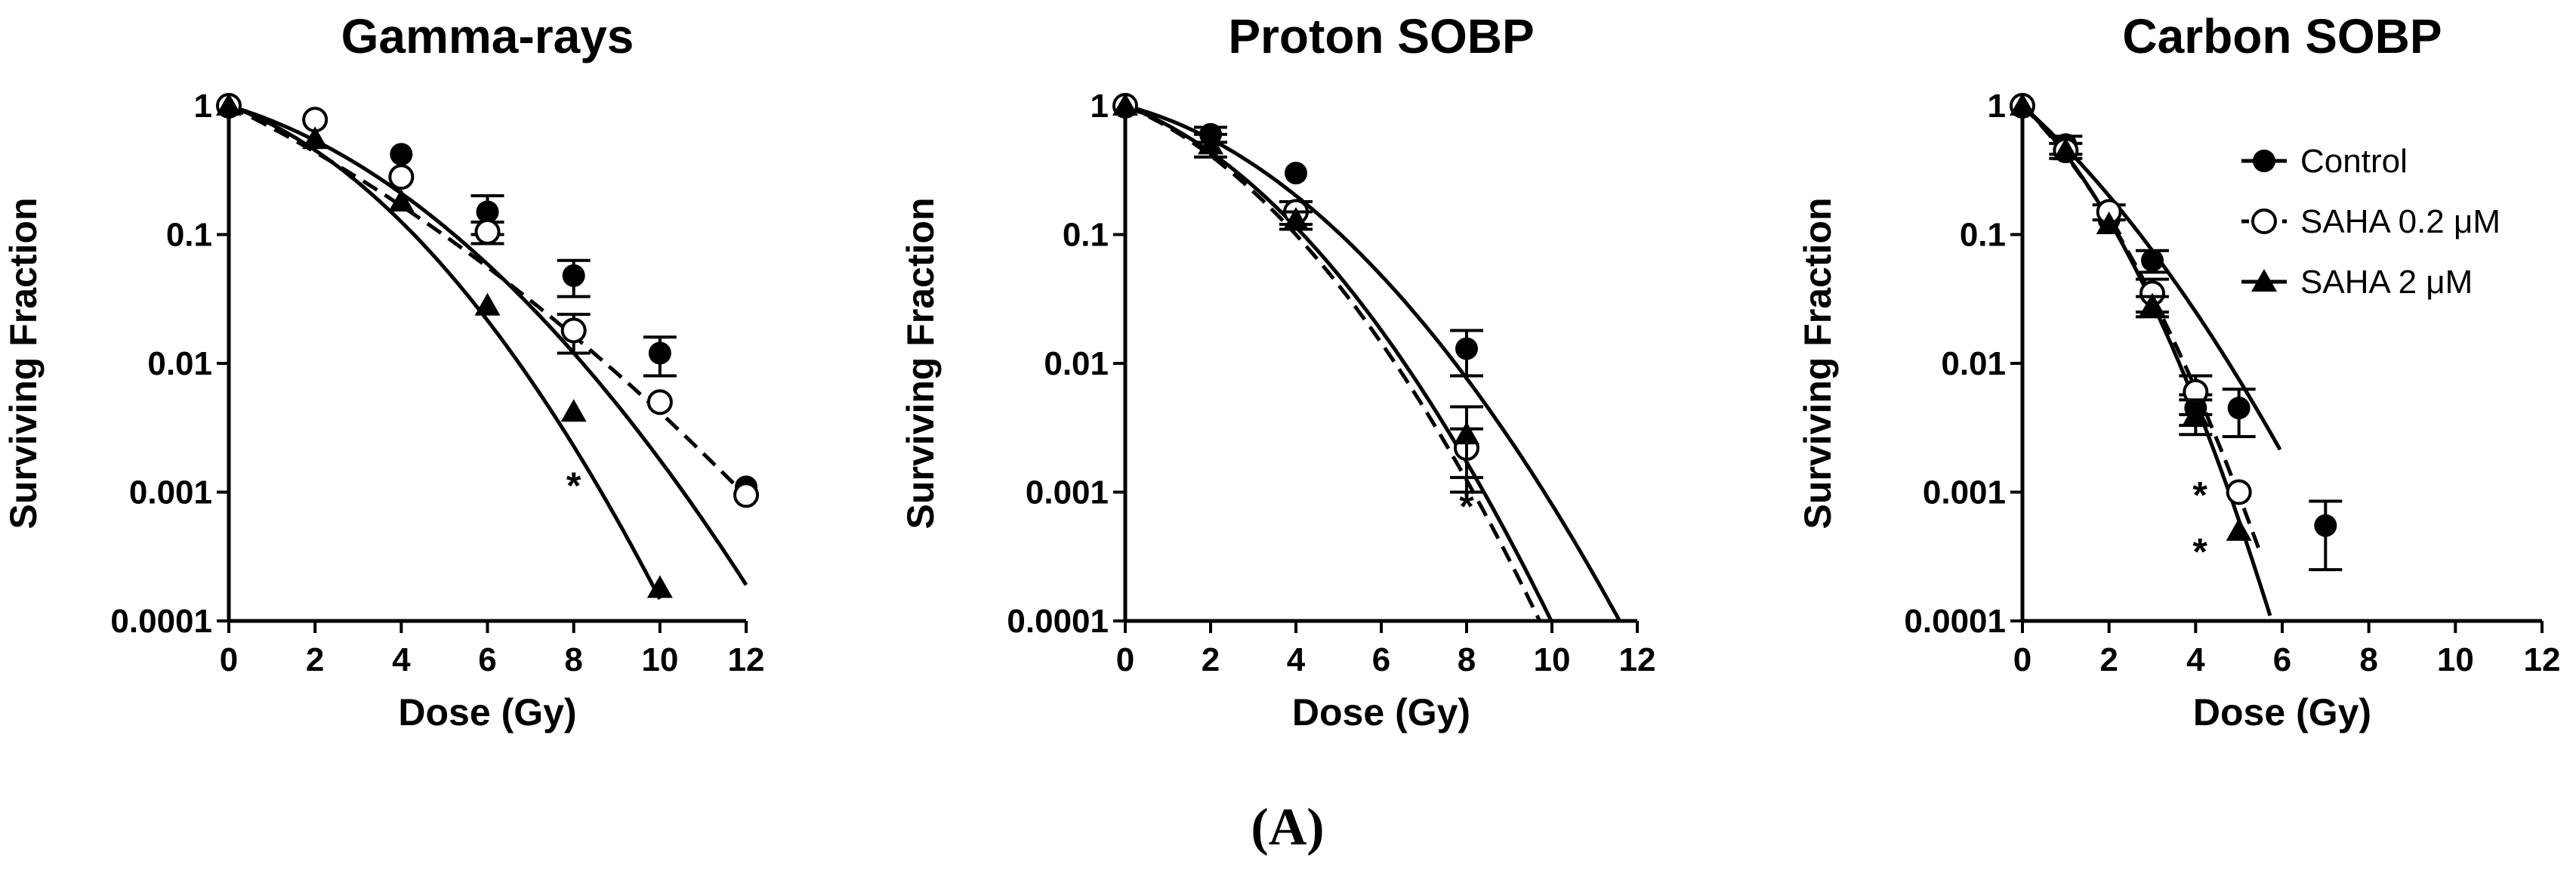  Describe the element at coordinates (2354, 161) in the screenshot. I see `legend-label: Control` at that location.